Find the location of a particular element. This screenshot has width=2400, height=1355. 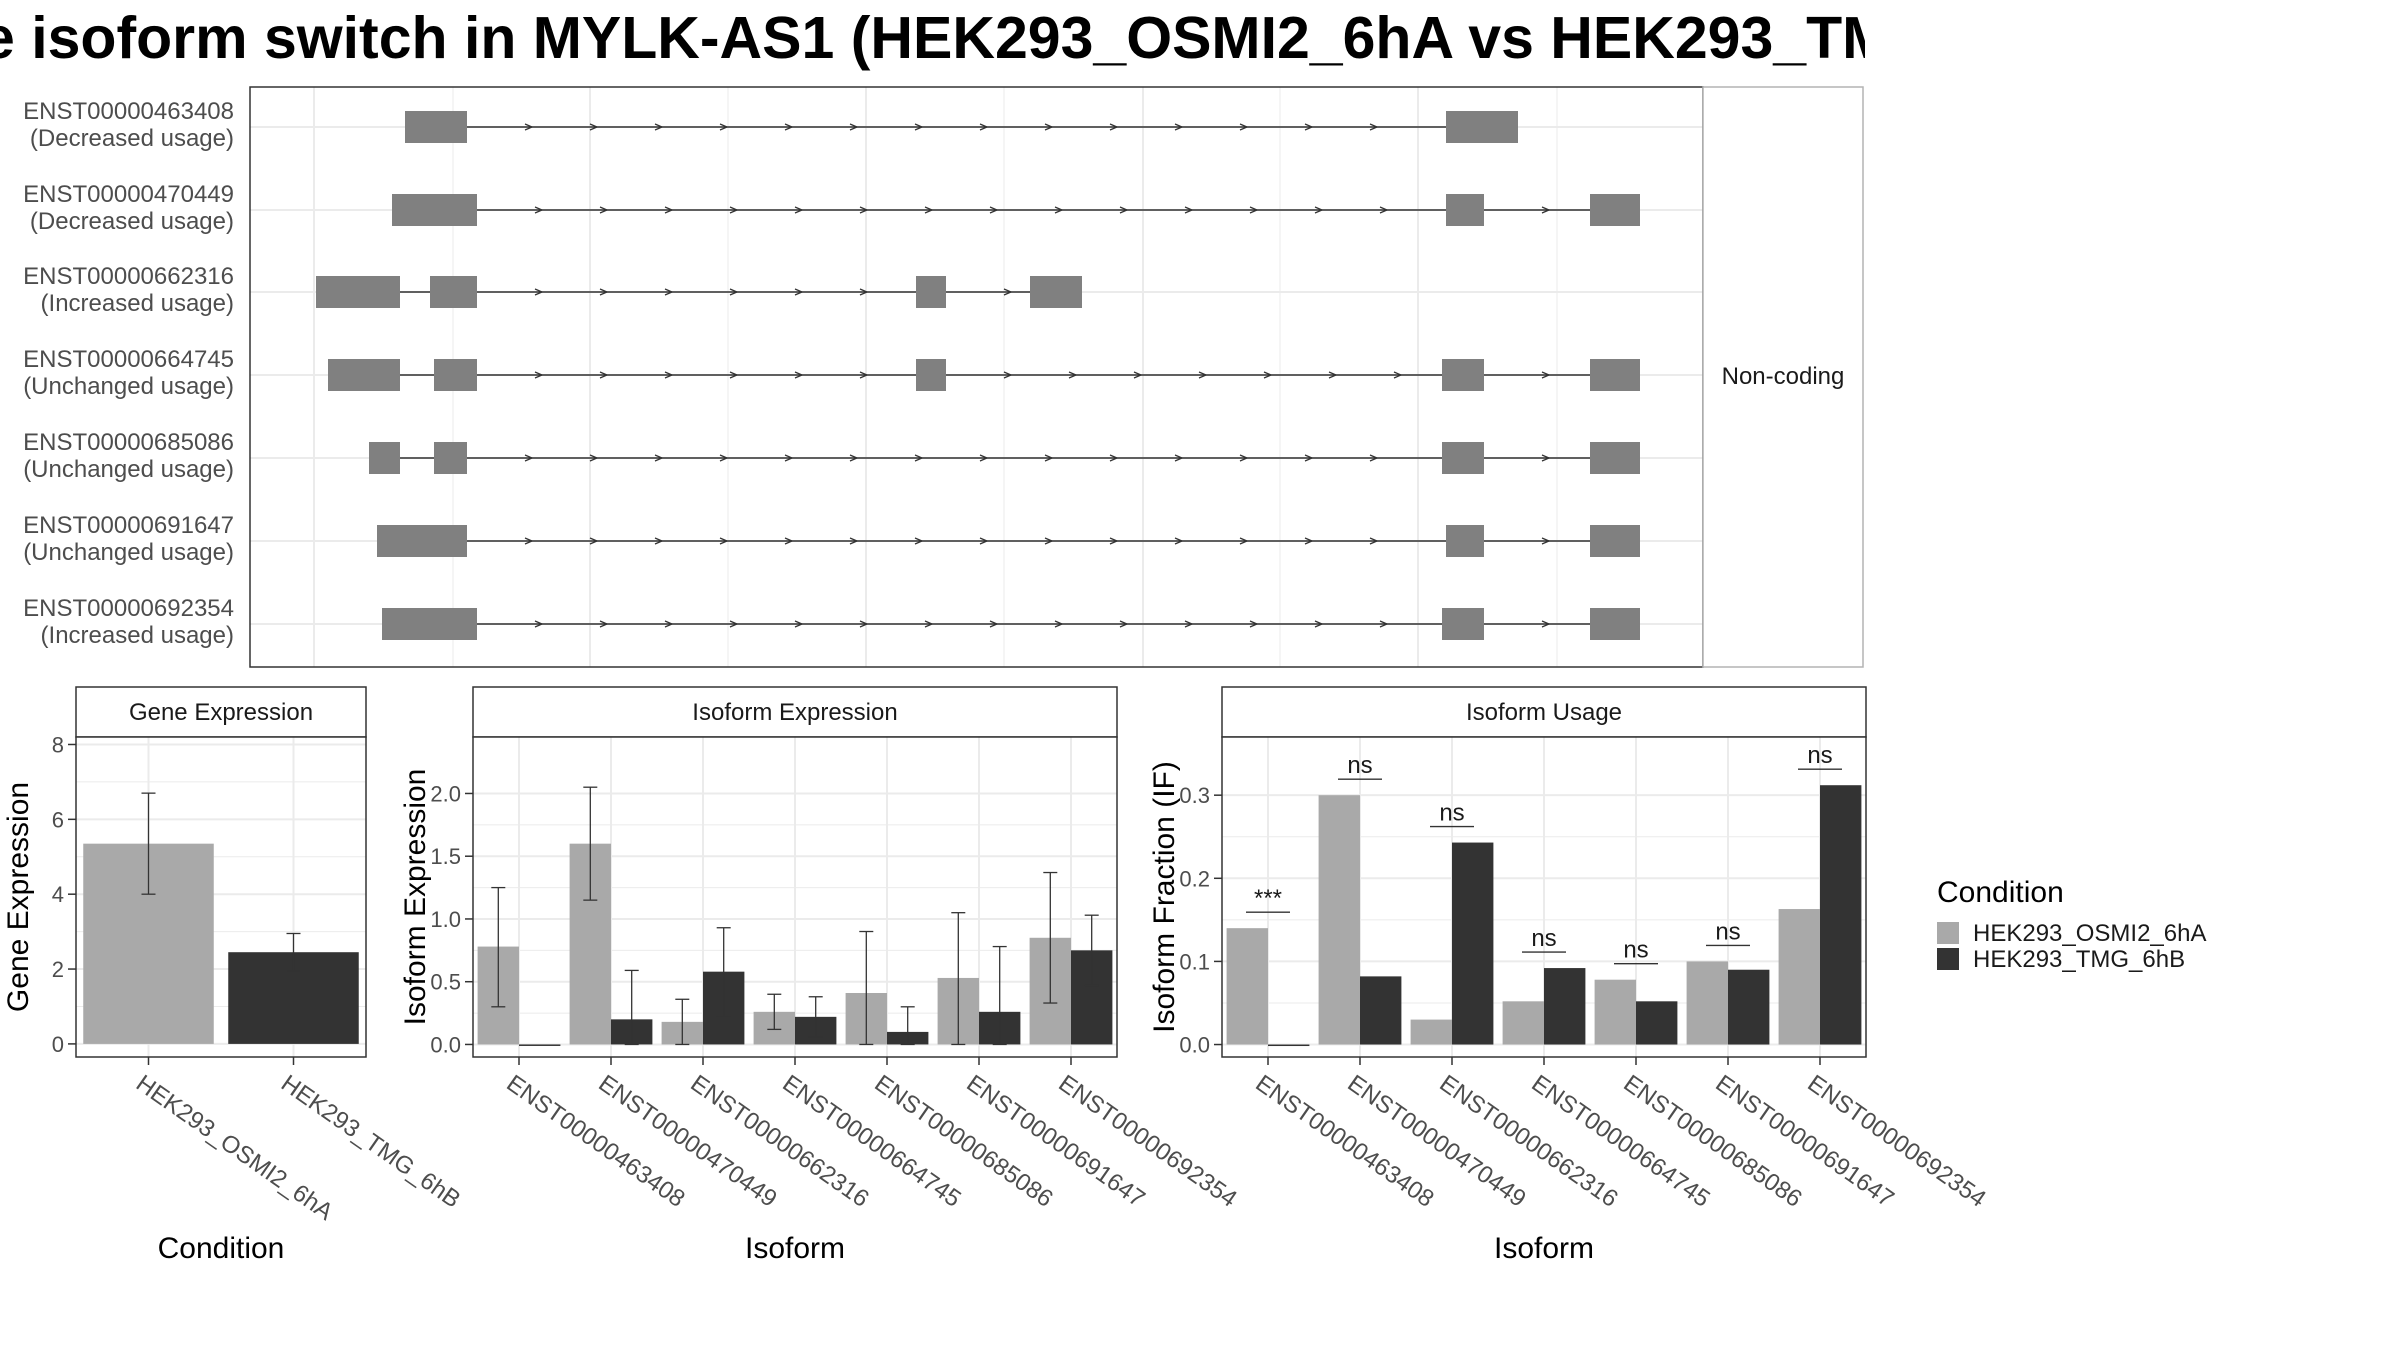

transcript-id-label: ENST00000685086 is located at coordinates (128, 442).